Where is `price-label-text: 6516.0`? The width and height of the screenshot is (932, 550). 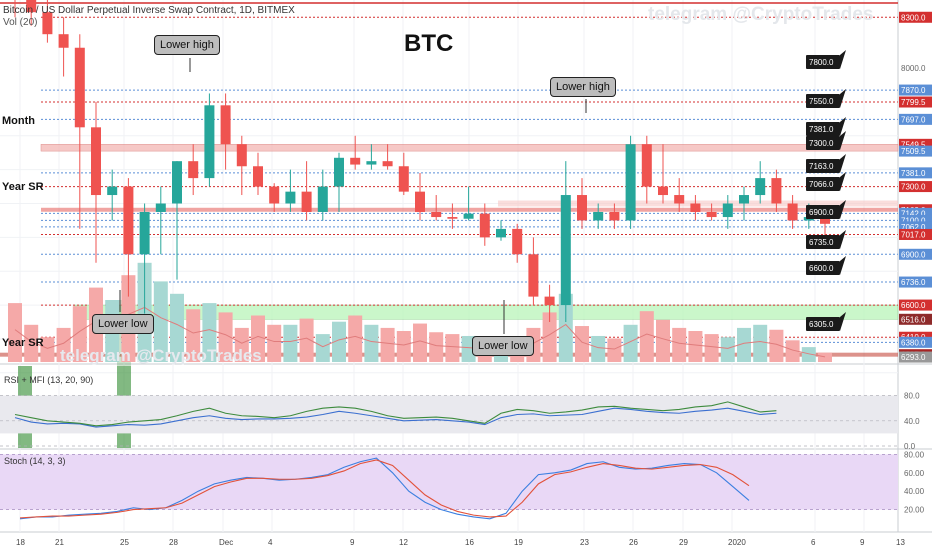 price-label-text: 6516.0 is located at coordinates (913, 319).